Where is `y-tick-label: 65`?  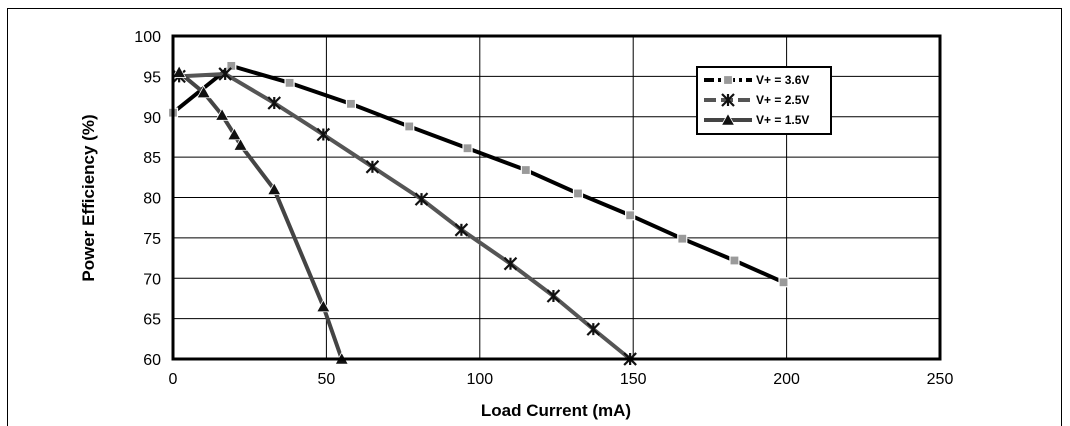 y-tick-label: 65 is located at coordinates (152, 320).